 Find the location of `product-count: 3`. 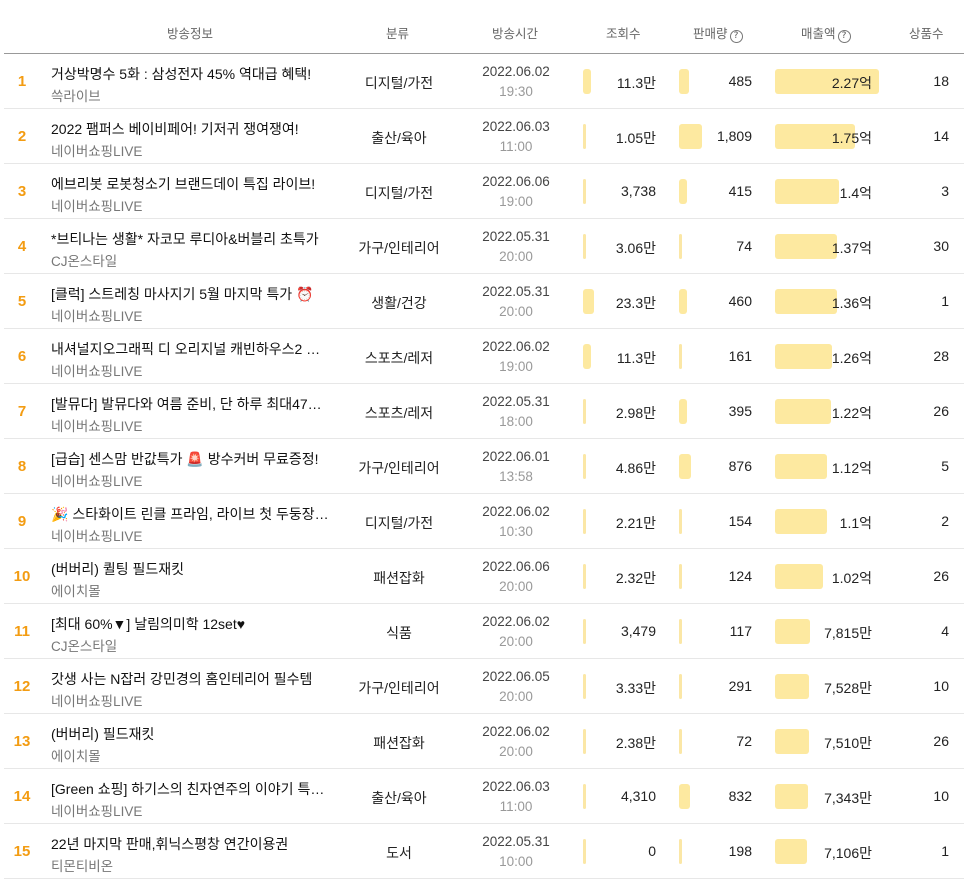

product-count: 3 is located at coordinates (945, 191).